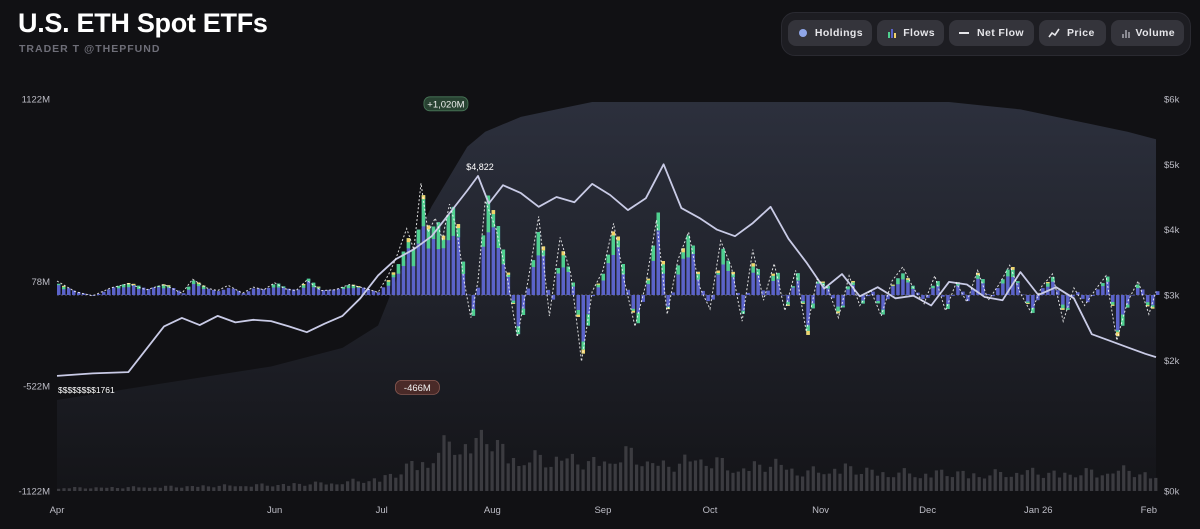 The image size is (1200, 529). Describe the element at coordinates (830, 33) in the screenshot. I see `holdings-button: Holdings` at that location.